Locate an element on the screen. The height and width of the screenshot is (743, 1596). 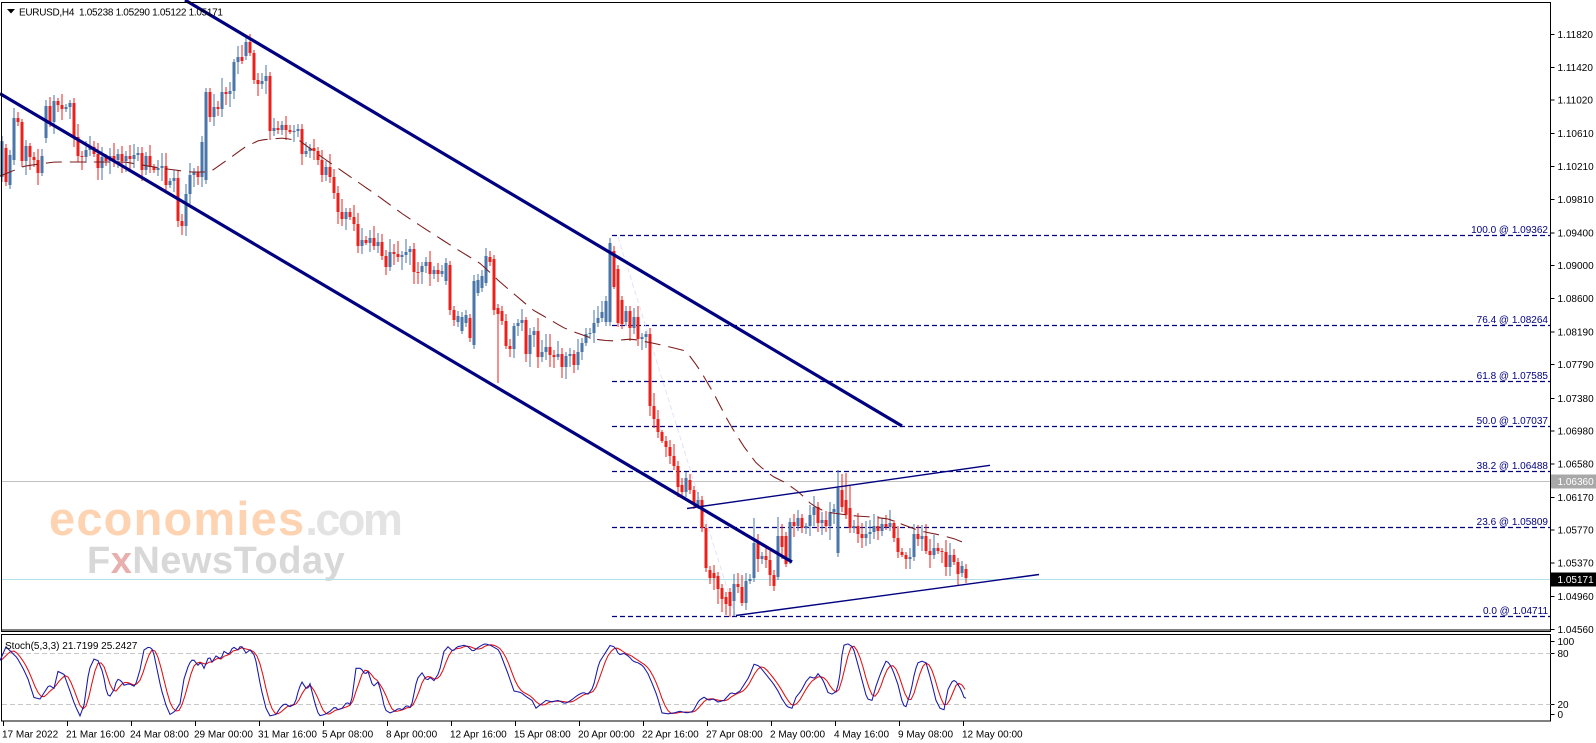
svg-text: 15 Apr 08:00 is located at coordinates (542, 735).